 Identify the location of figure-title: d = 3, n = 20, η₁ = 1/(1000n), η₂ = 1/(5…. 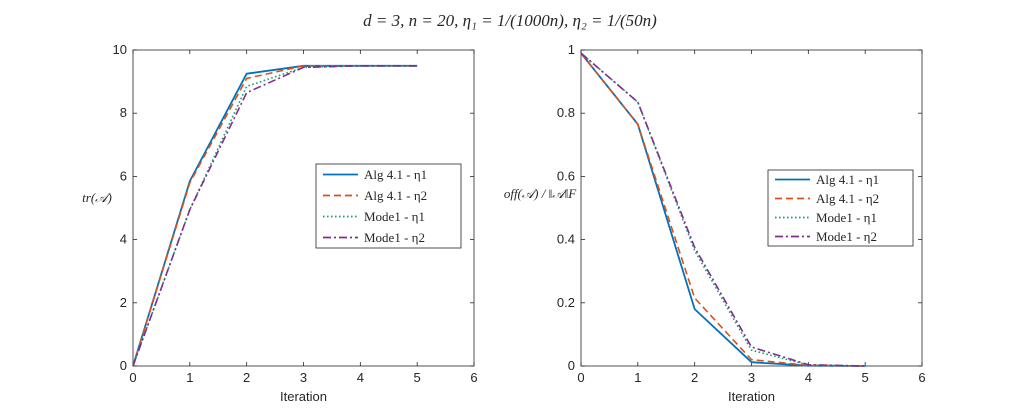
(510, 20).